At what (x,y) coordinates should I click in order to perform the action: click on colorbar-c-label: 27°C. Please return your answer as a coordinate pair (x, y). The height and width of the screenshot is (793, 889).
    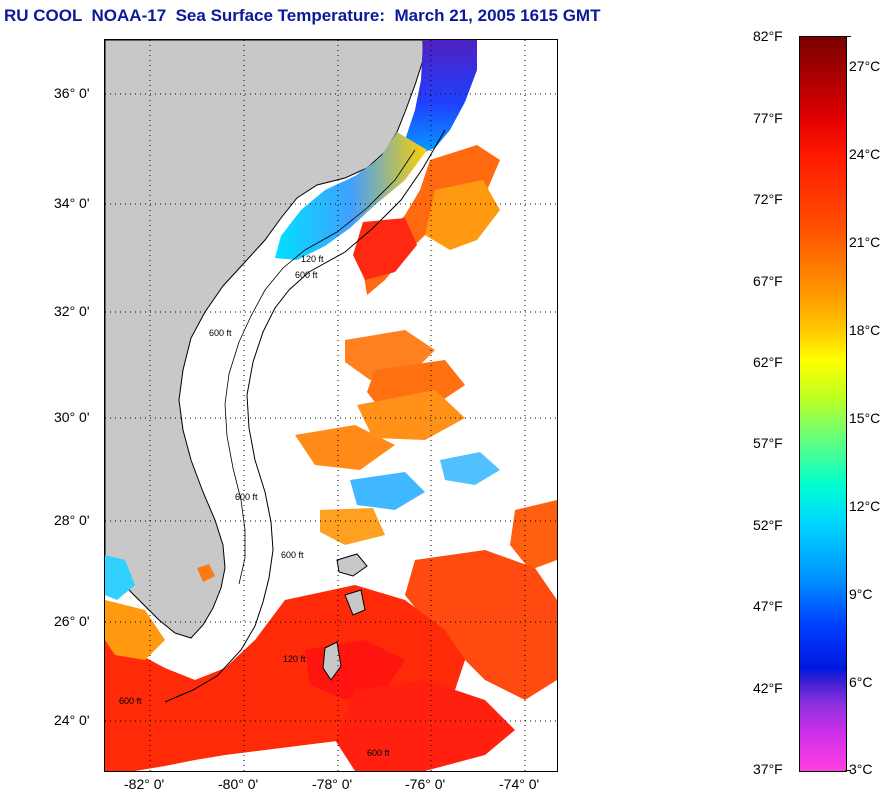
    Looking at the image, I should click on (865, 66).